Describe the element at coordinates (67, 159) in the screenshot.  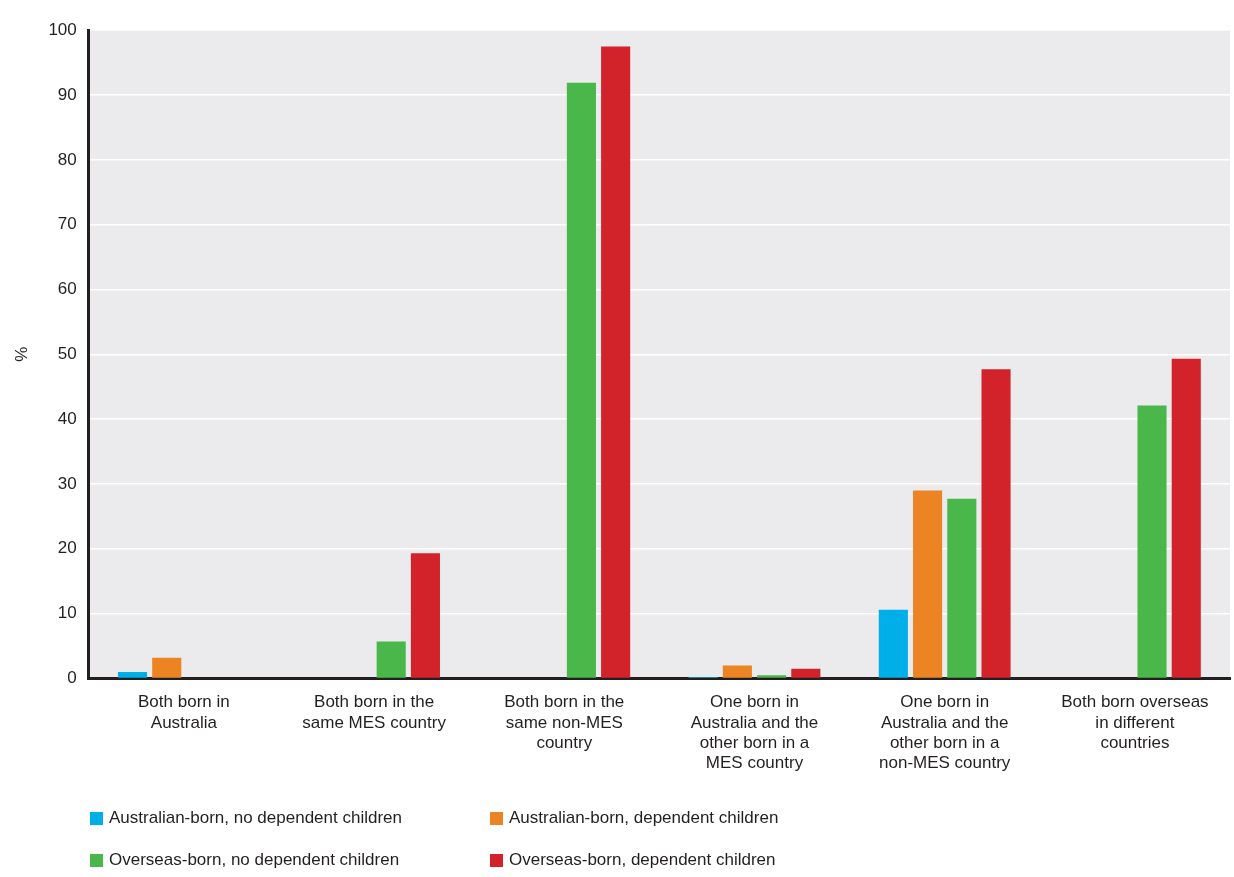
I see `y-tick-label: 80` at that location.